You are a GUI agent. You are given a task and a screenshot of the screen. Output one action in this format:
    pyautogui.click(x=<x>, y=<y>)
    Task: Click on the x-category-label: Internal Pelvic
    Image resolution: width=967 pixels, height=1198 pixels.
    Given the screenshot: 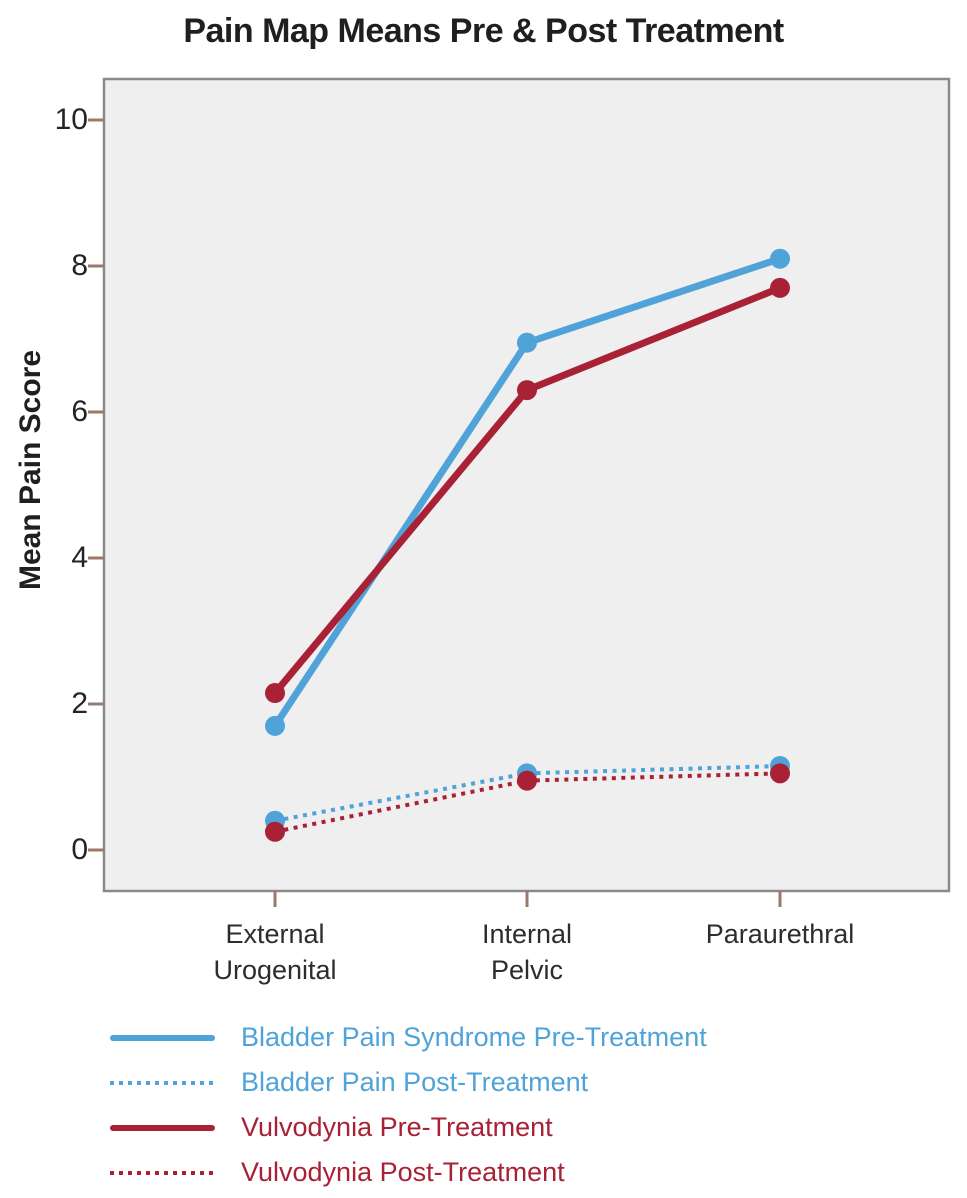 What is the action you would take?
    pyautogui.click(x=527, y=952)
    